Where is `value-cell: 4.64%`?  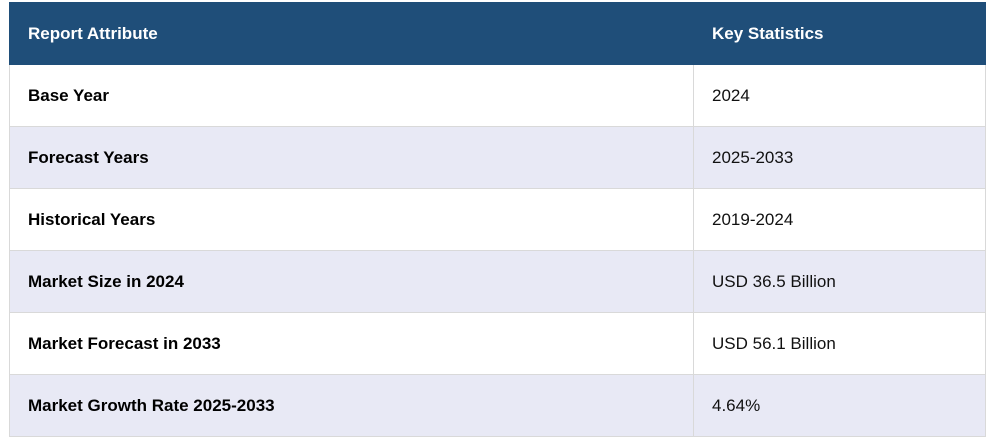
value-cell: 4.64% is located at coordinates (839, 405).